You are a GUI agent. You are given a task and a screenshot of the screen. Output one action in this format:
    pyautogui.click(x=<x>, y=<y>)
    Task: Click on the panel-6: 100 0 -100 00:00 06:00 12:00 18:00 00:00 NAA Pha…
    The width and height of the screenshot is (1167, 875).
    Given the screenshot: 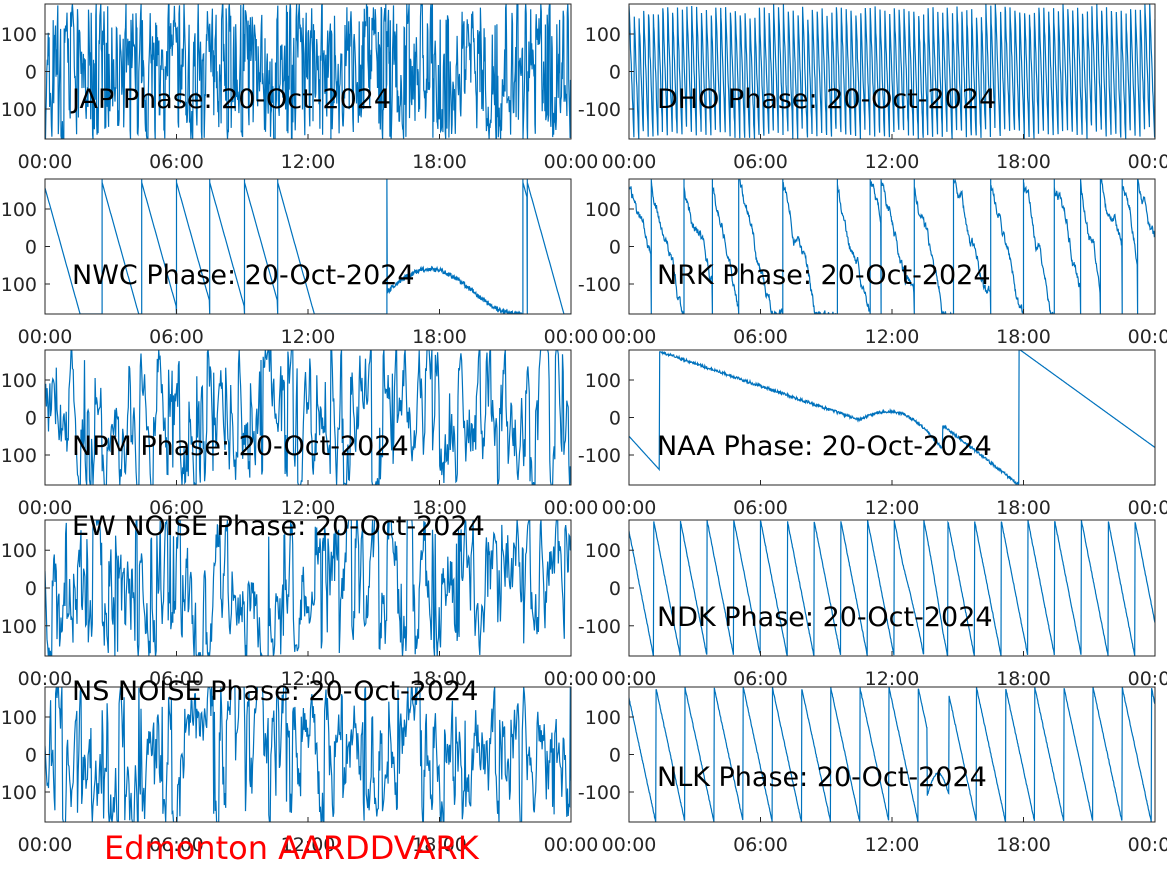 What is the action you would take?
    pyautogui.click(x=872, y=434)
    